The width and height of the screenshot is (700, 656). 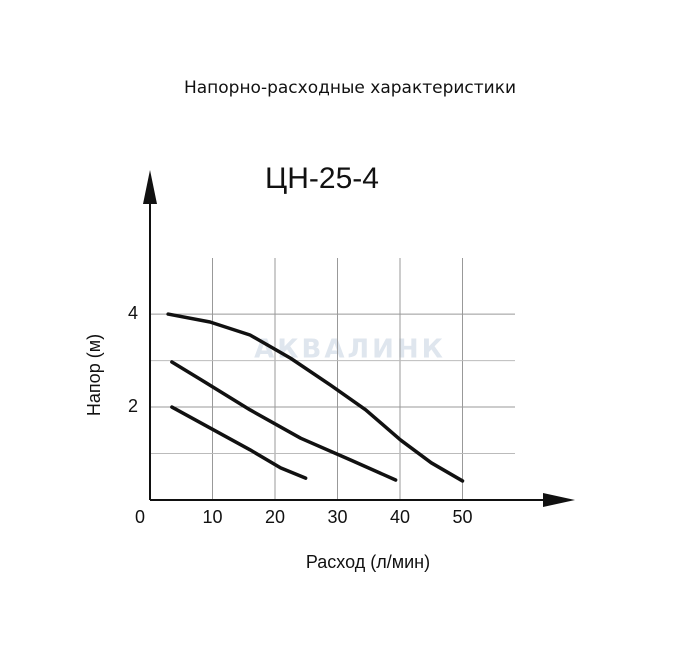 I want to click on x-tick-label: 20, so click(x=275, y=517).